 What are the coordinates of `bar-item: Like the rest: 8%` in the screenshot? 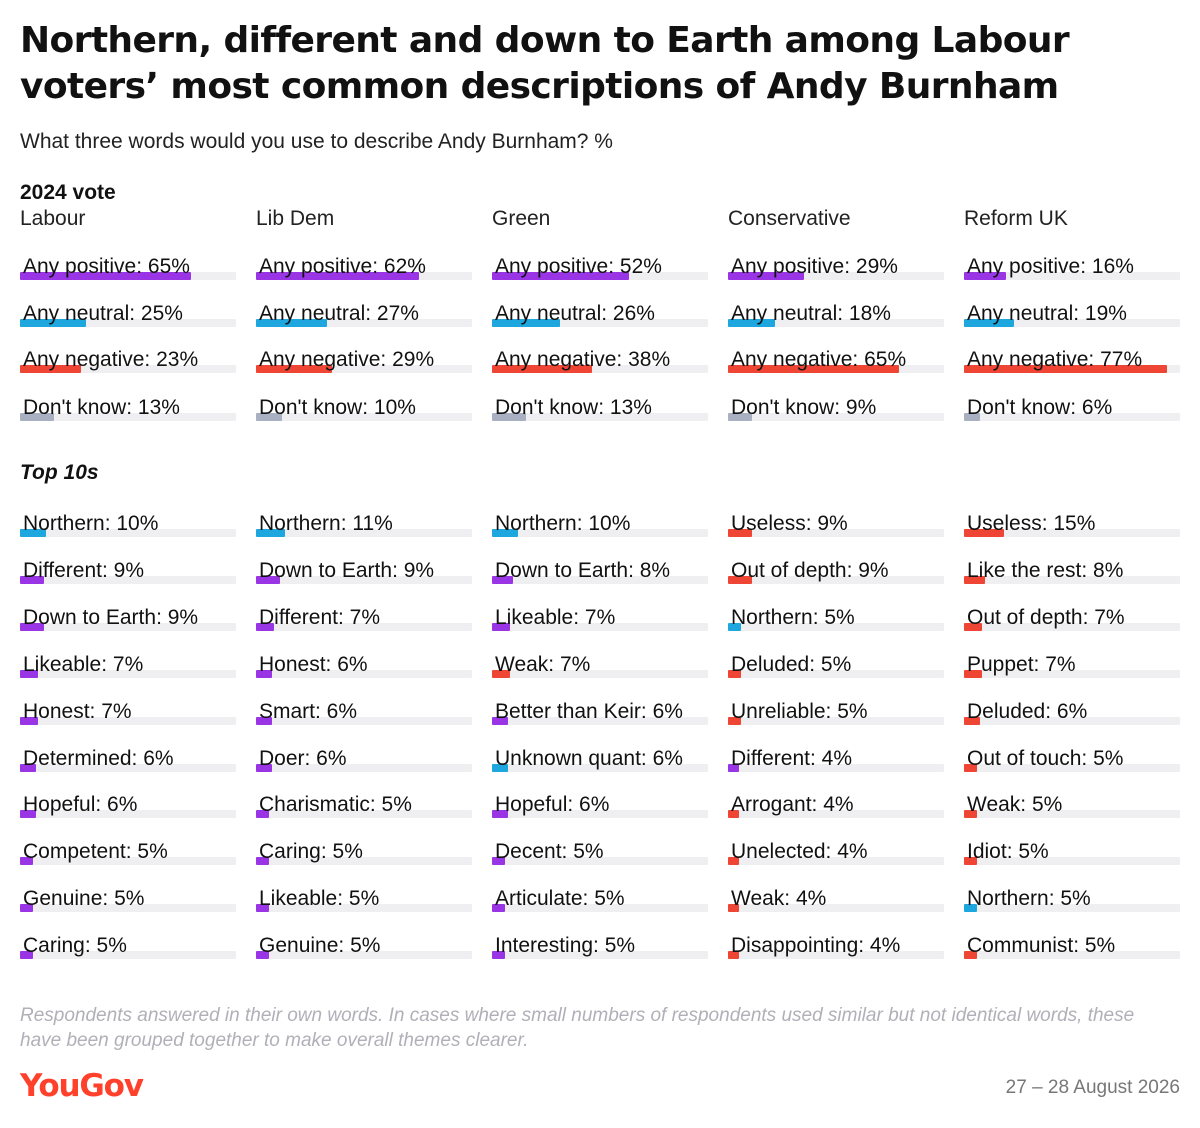 It's located at (1072, 567).